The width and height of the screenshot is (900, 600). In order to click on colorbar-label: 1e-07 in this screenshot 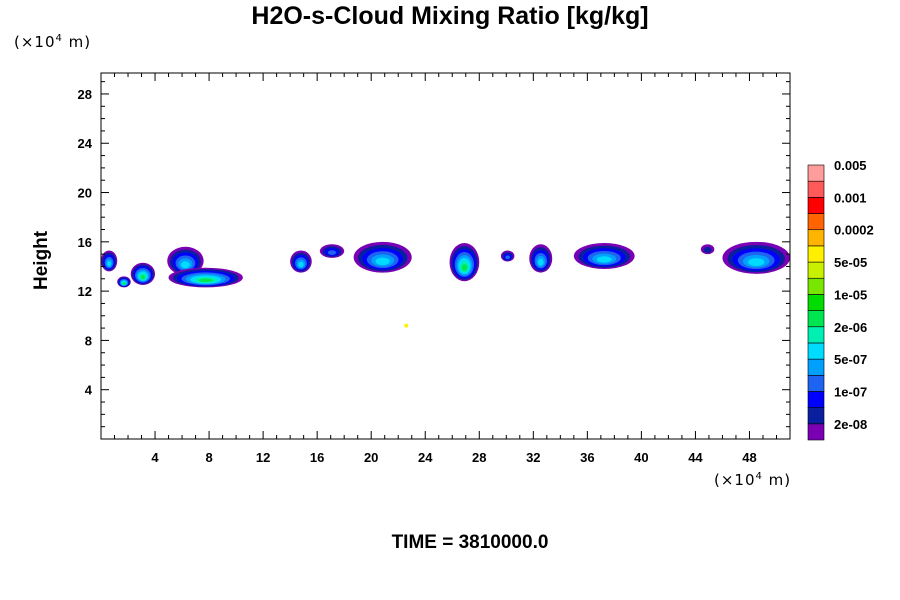, I will do `click(850, 391)`.